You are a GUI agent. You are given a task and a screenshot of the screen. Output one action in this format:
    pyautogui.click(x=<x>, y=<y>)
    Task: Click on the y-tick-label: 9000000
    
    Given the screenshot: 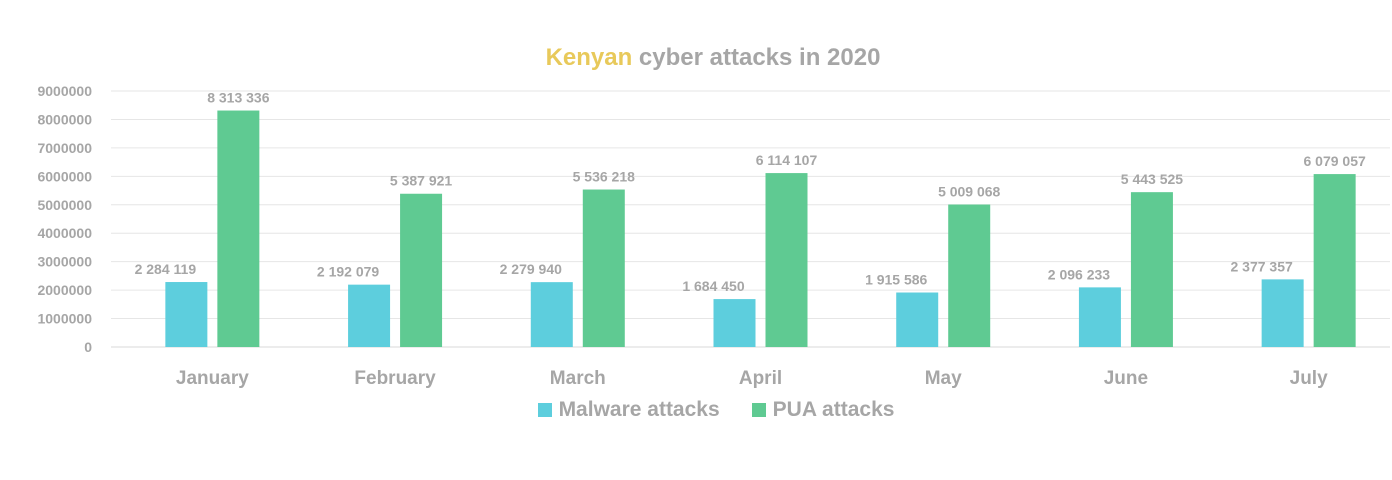 What is the action you would take?
    pyautogui.click(x=64, y=91)
    